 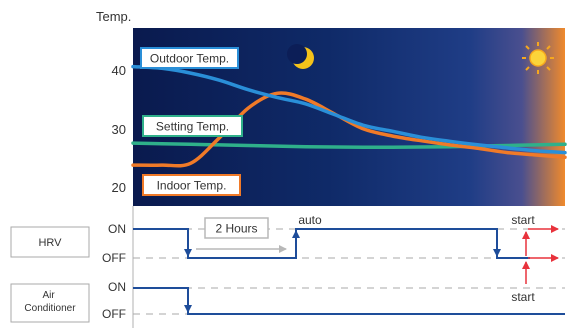 I want to click on hrv-on-label: ON, so click(x=117, y=229).